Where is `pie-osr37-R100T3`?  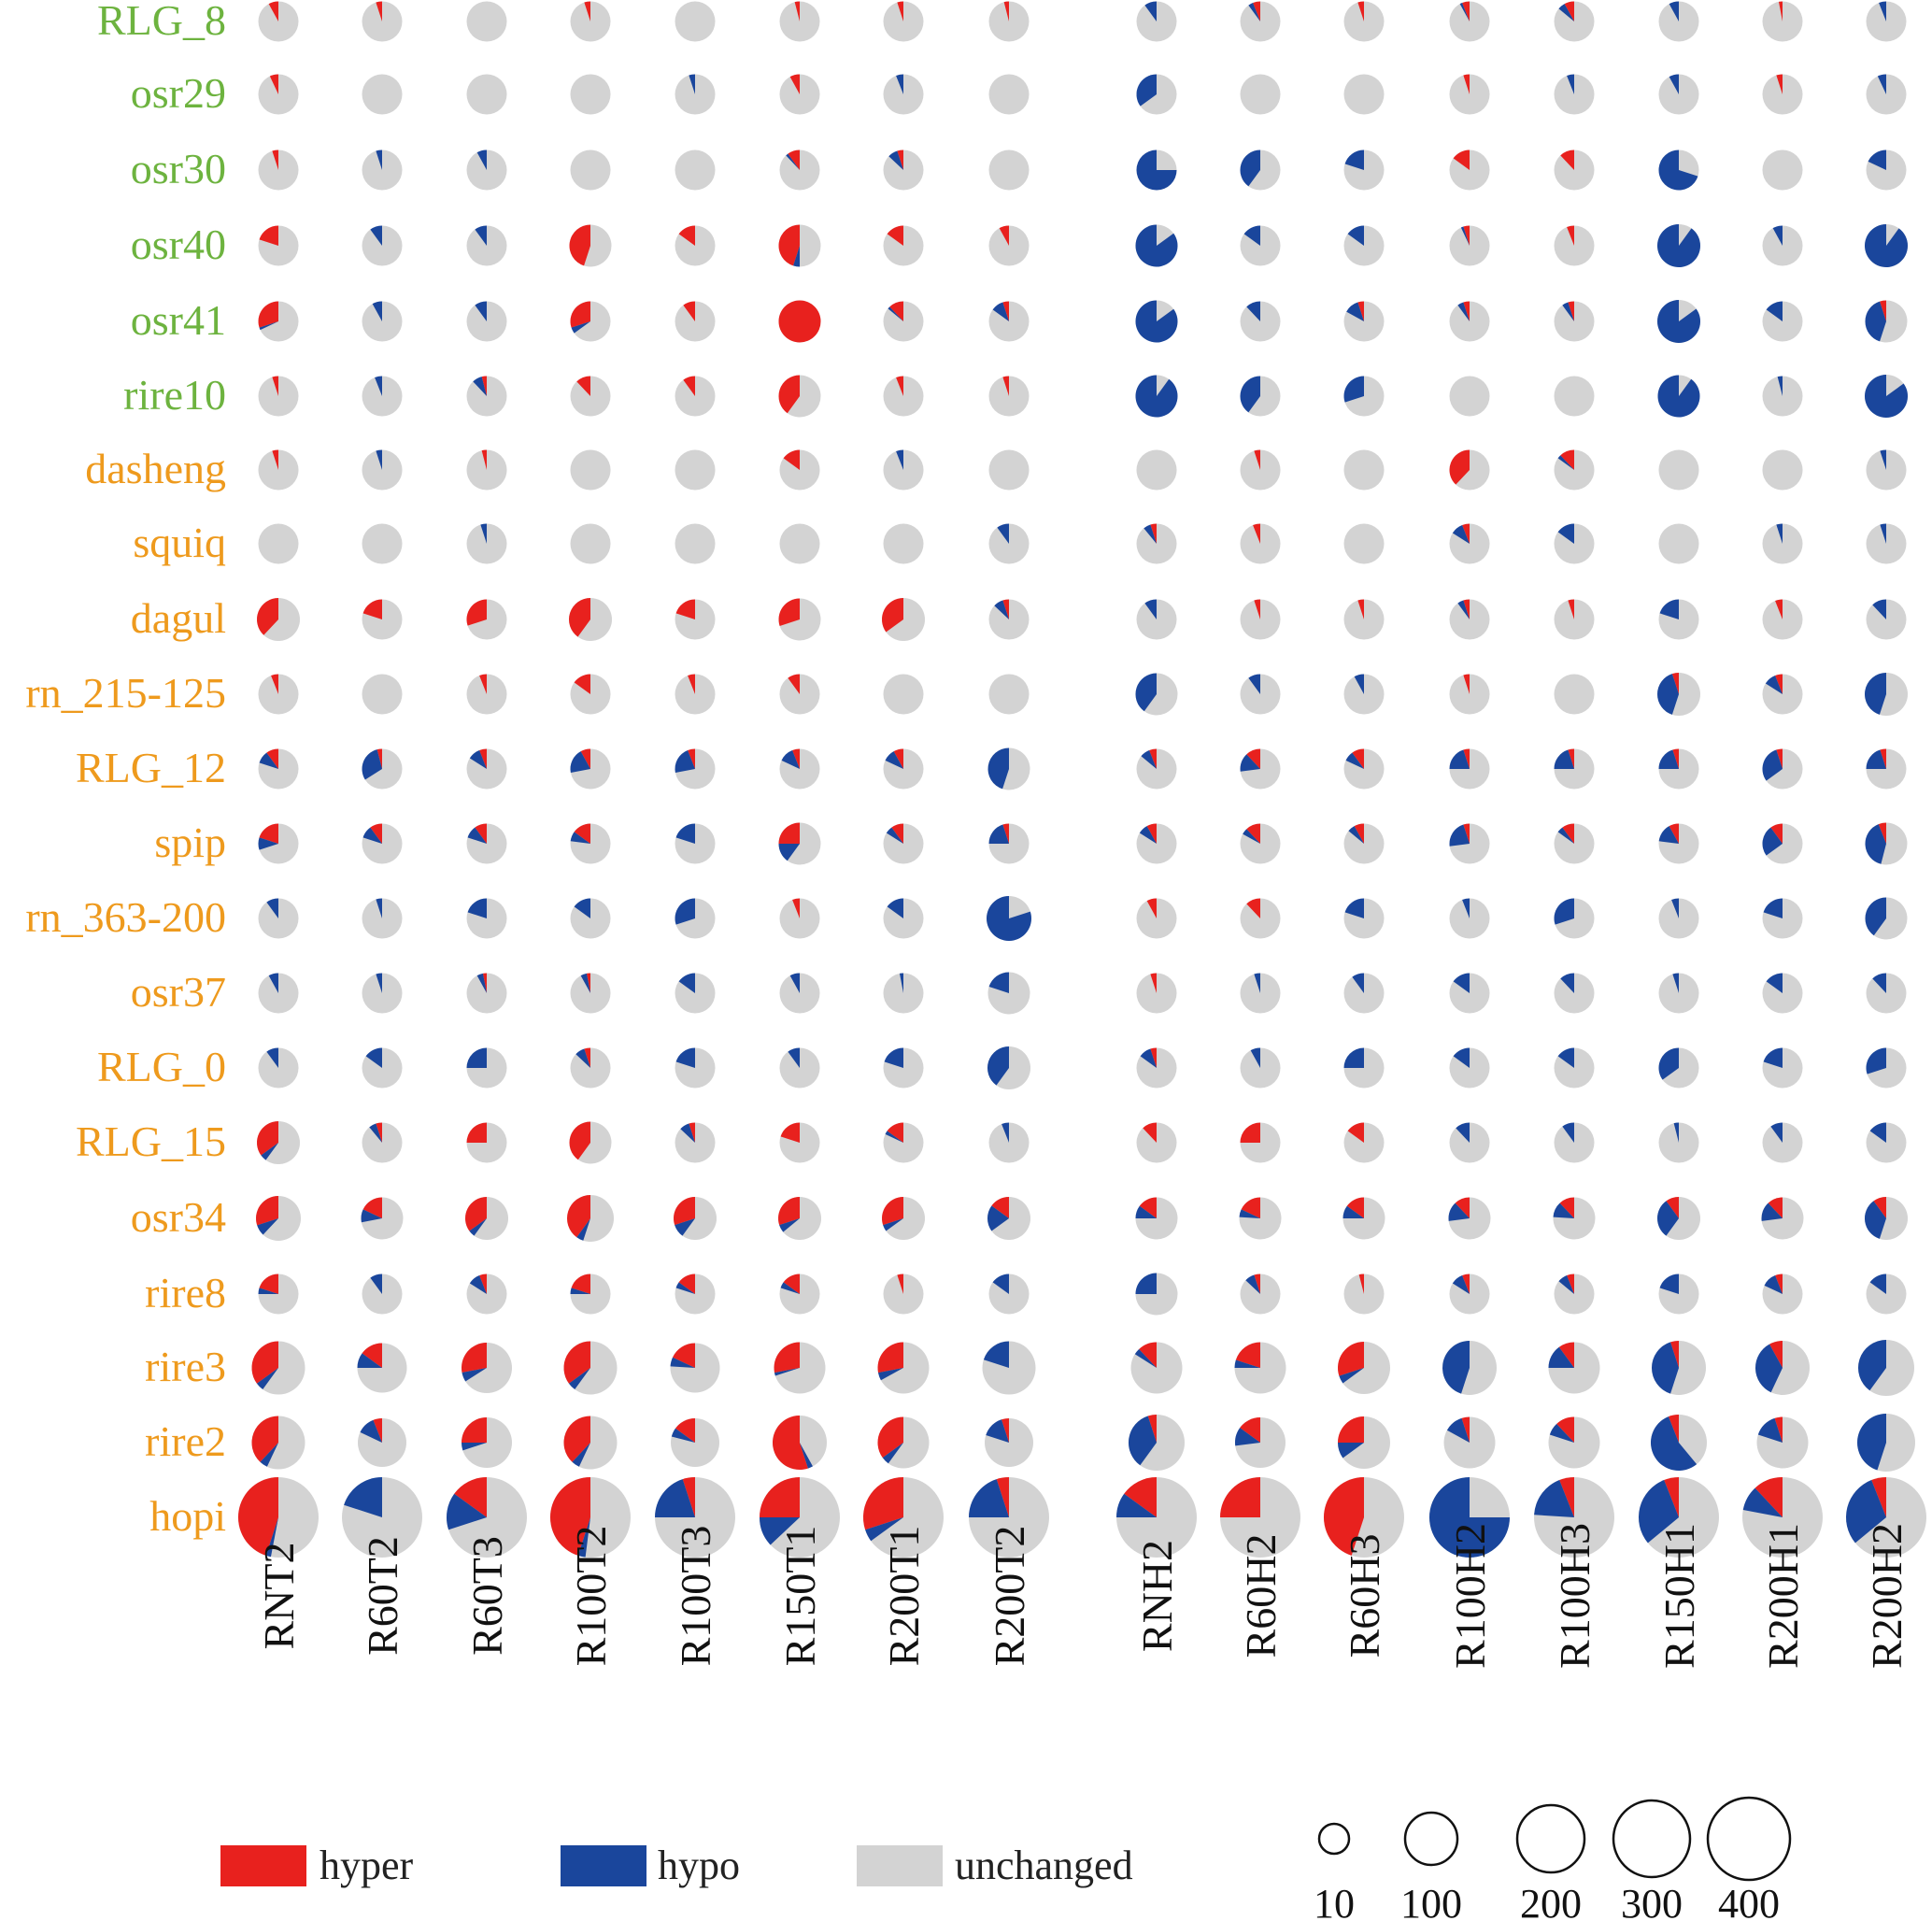
pie-osr37-R100T3 is located at coordinates (696, 993).